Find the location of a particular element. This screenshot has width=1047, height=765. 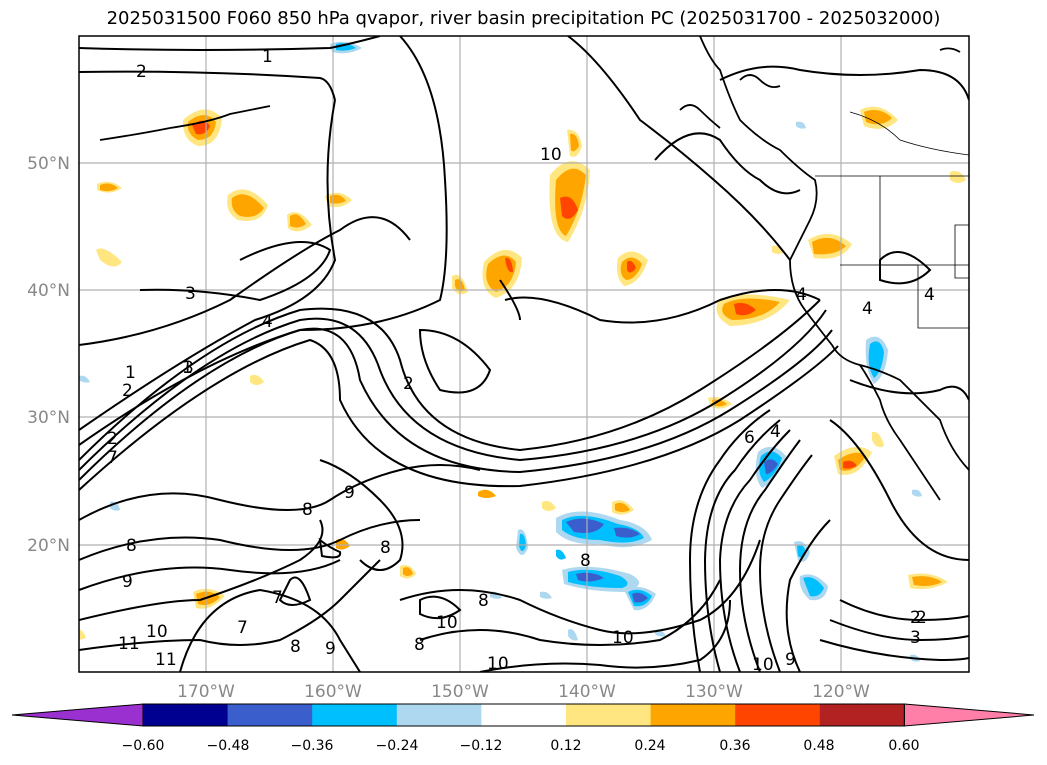

colorbar-tick-label: −0.60 is located at coordinates (143, 746).